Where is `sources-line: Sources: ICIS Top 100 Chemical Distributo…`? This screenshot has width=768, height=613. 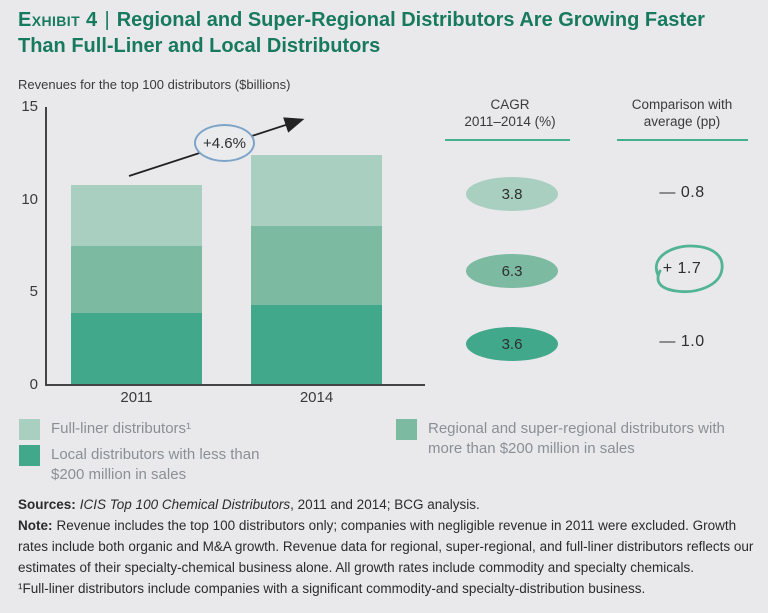 sources-line: Sources: ICIS Top 100 Chemical Distributo… is located at coordinates (386, 504).